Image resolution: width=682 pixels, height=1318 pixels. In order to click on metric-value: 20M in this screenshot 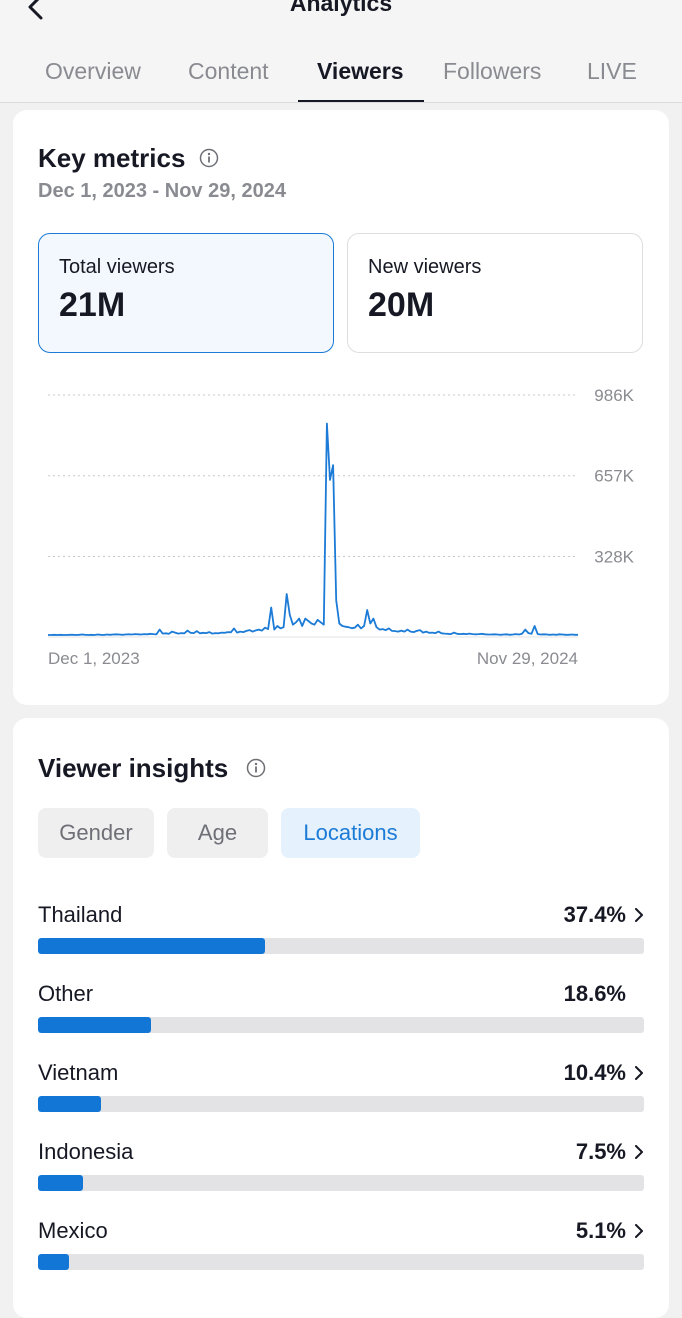, I will do `click(401, 305)`.